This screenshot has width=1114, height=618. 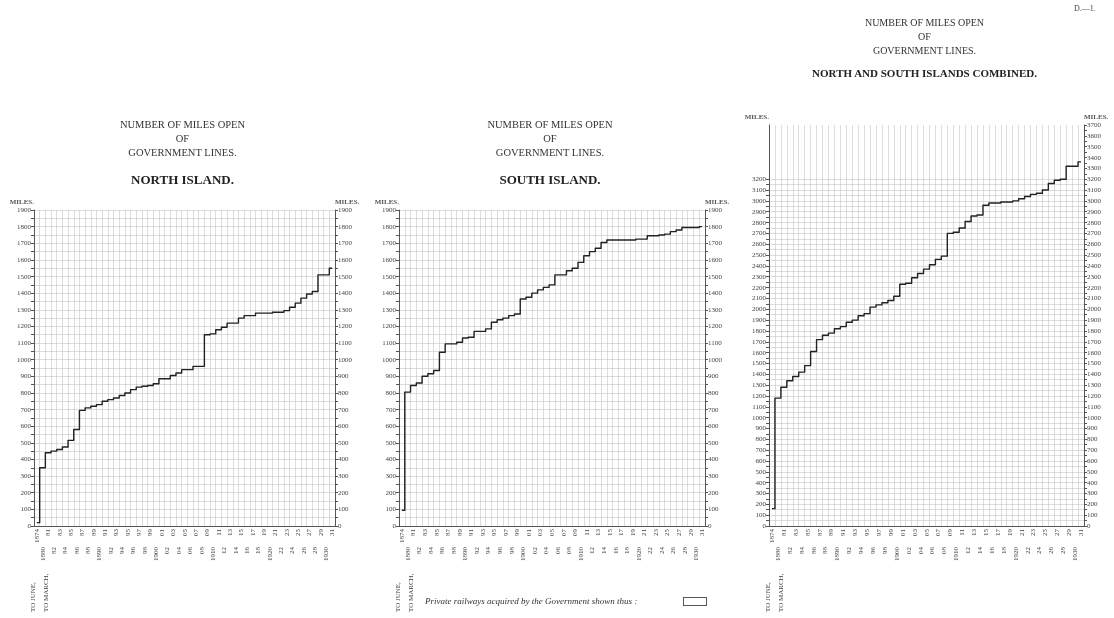 What do you see at coordinates (531, 600) in the screenshot?
I see `text: Private railways acquired by the Government shown thus :` at bounding box center [531, 600].